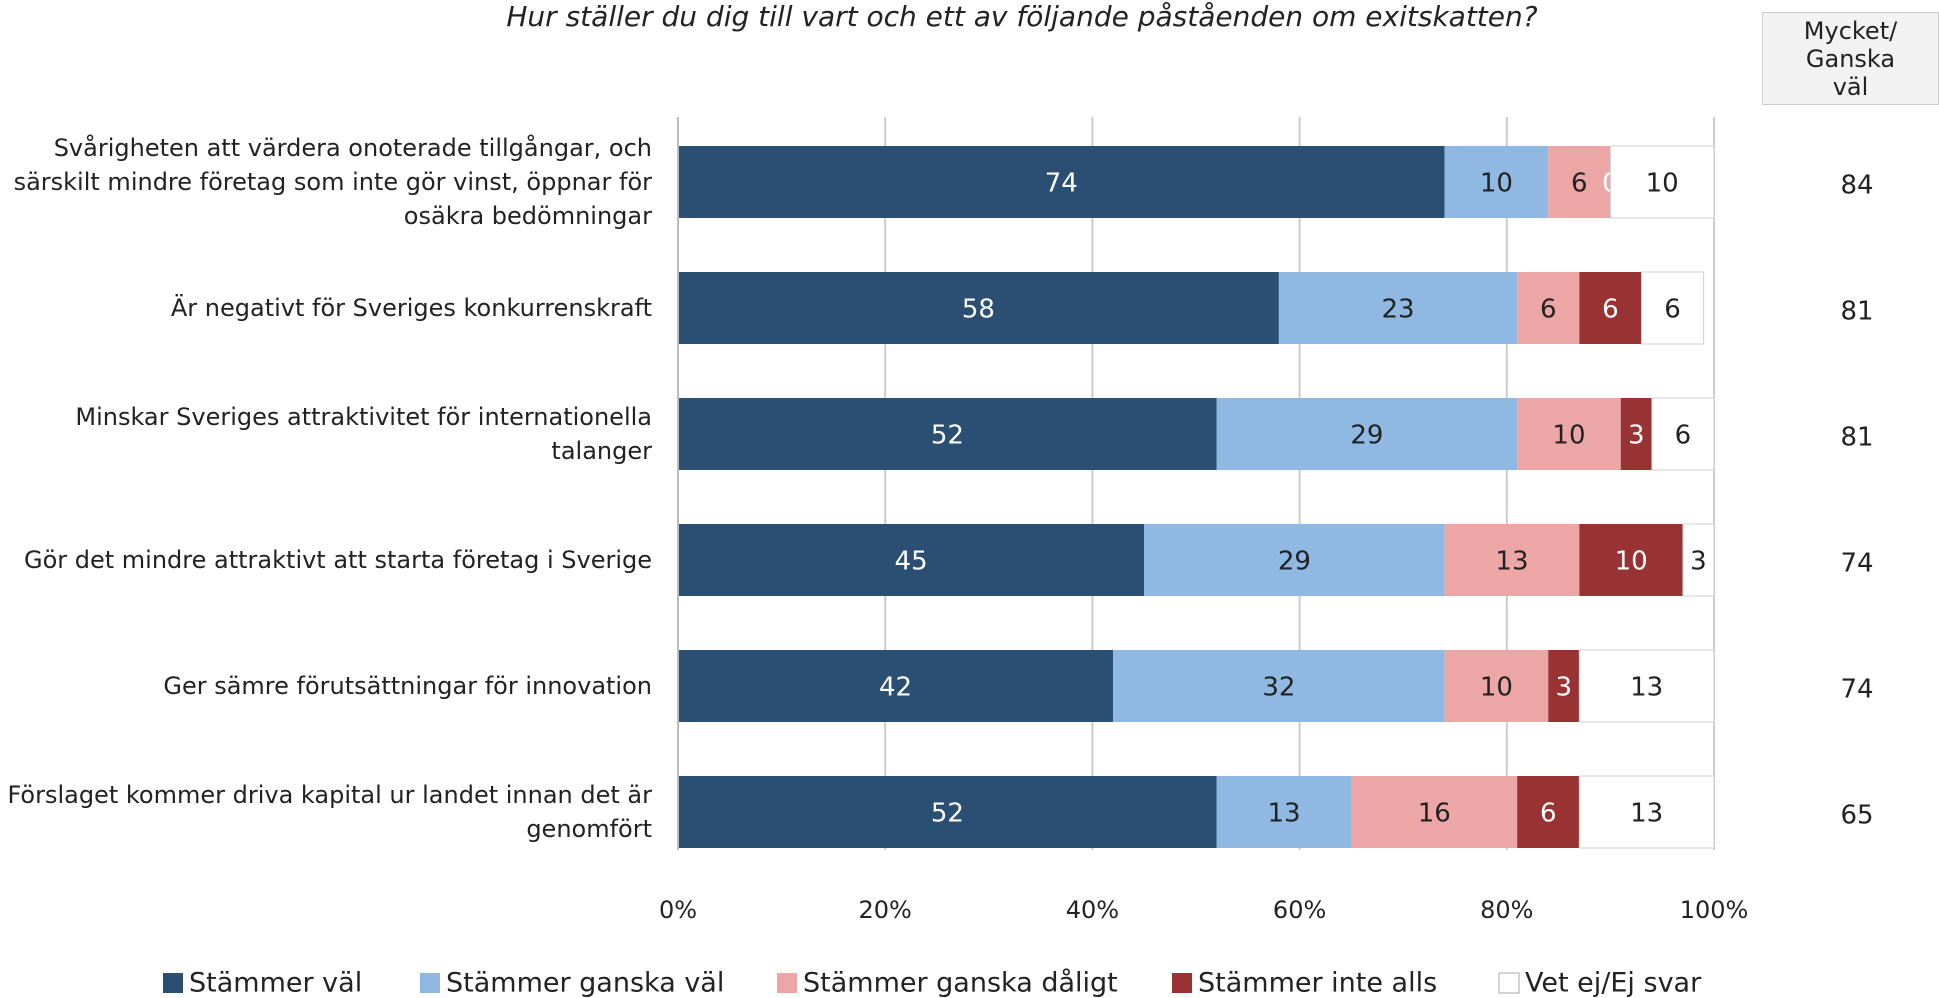  What do you see at coordinates (407, 686) in the screenshot?
I see `category-label: Ger sämre förutsättningar för innovation` at bounding box center [407, 686].